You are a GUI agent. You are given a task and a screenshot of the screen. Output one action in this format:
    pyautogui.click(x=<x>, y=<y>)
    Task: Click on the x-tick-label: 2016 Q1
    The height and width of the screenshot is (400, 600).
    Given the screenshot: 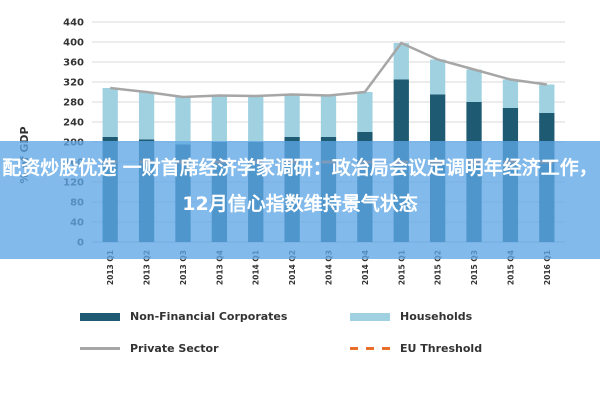 What is the action you would take?
    pyautogui.click(x=547, y=267)
    